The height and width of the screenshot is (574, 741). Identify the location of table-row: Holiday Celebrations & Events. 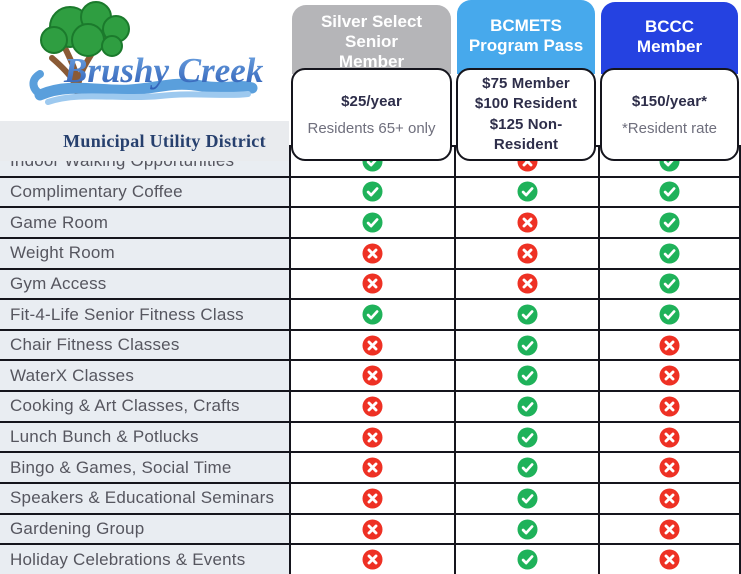
(370, 558).